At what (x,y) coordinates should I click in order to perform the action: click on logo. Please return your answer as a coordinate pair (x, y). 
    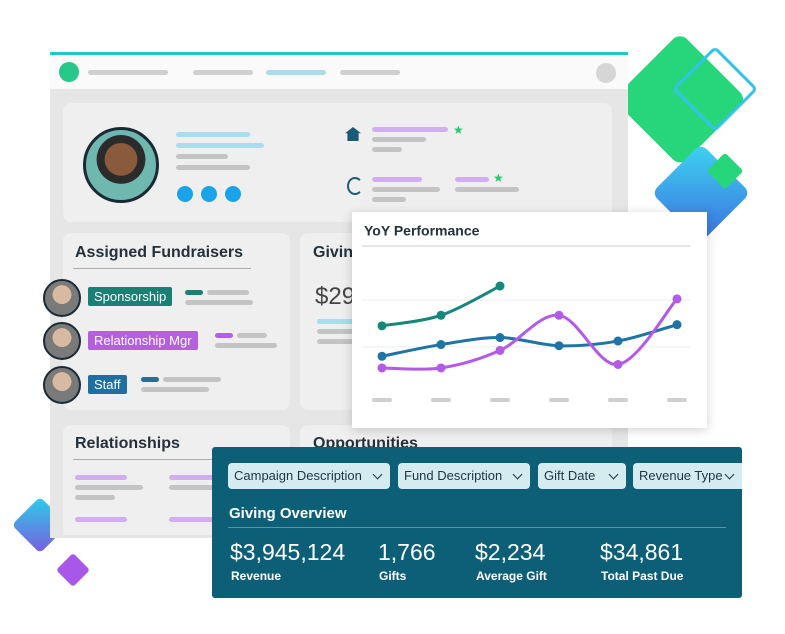
    Looking at the image, I should click on (69, 72).